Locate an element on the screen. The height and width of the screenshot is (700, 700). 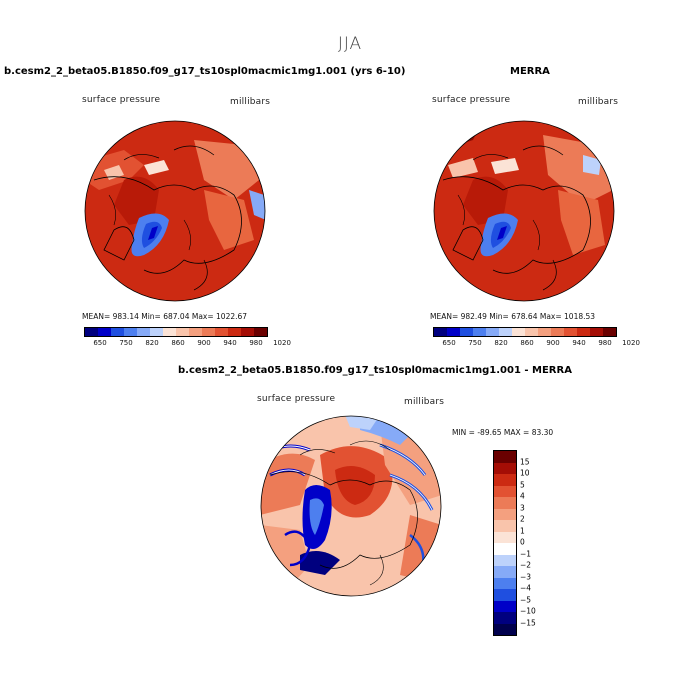
colorbar-tick-label: 15 is located at coordinates (525, 461).